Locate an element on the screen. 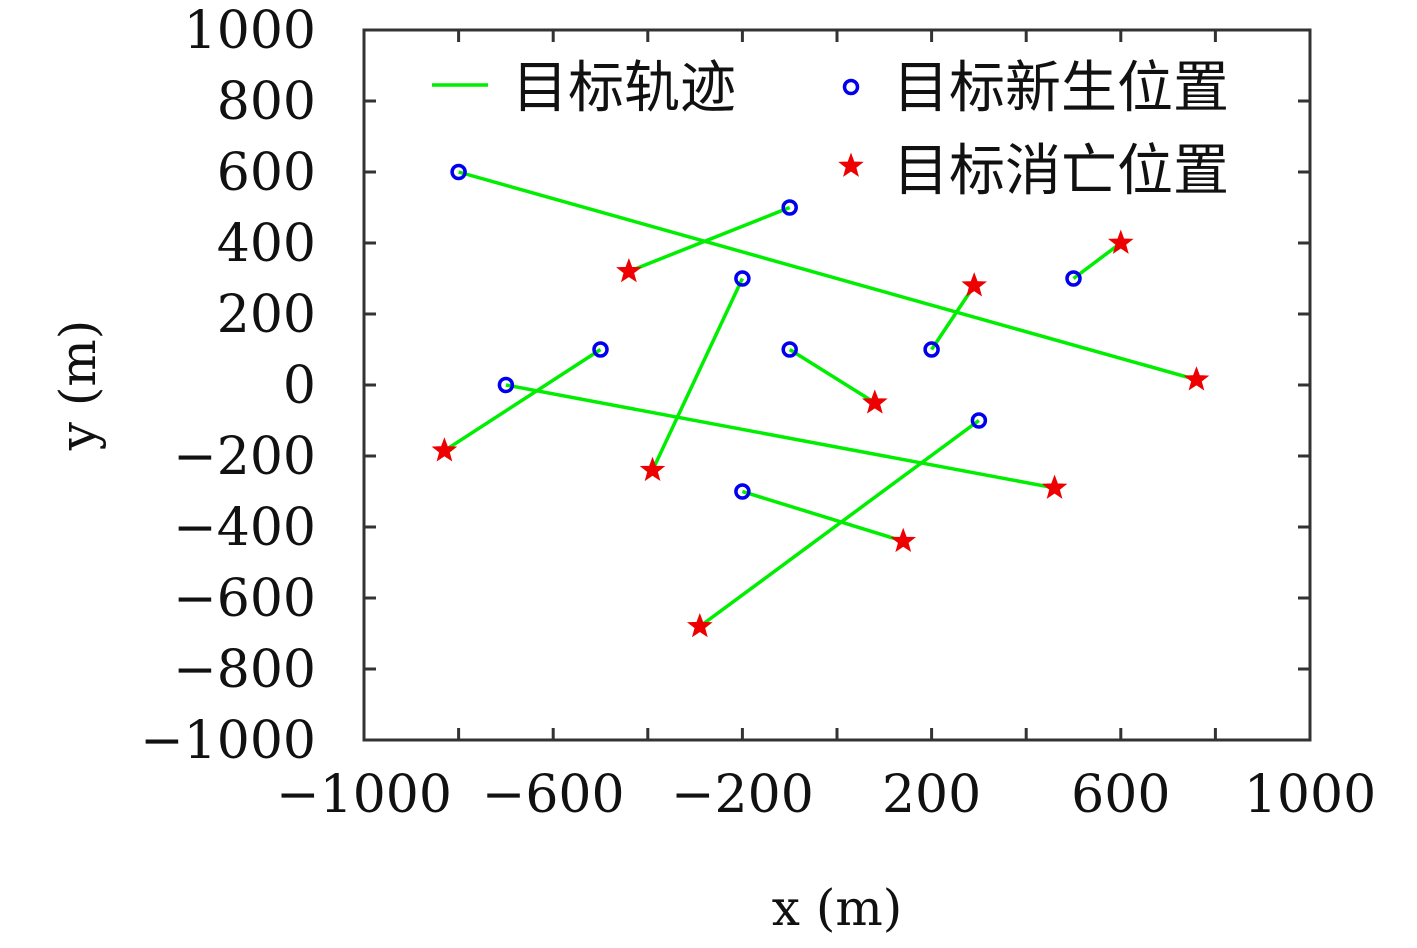 The height and width of the screenshot is (948, 1417). y-tick-label: 1000 is located at coordinates (250, 31).